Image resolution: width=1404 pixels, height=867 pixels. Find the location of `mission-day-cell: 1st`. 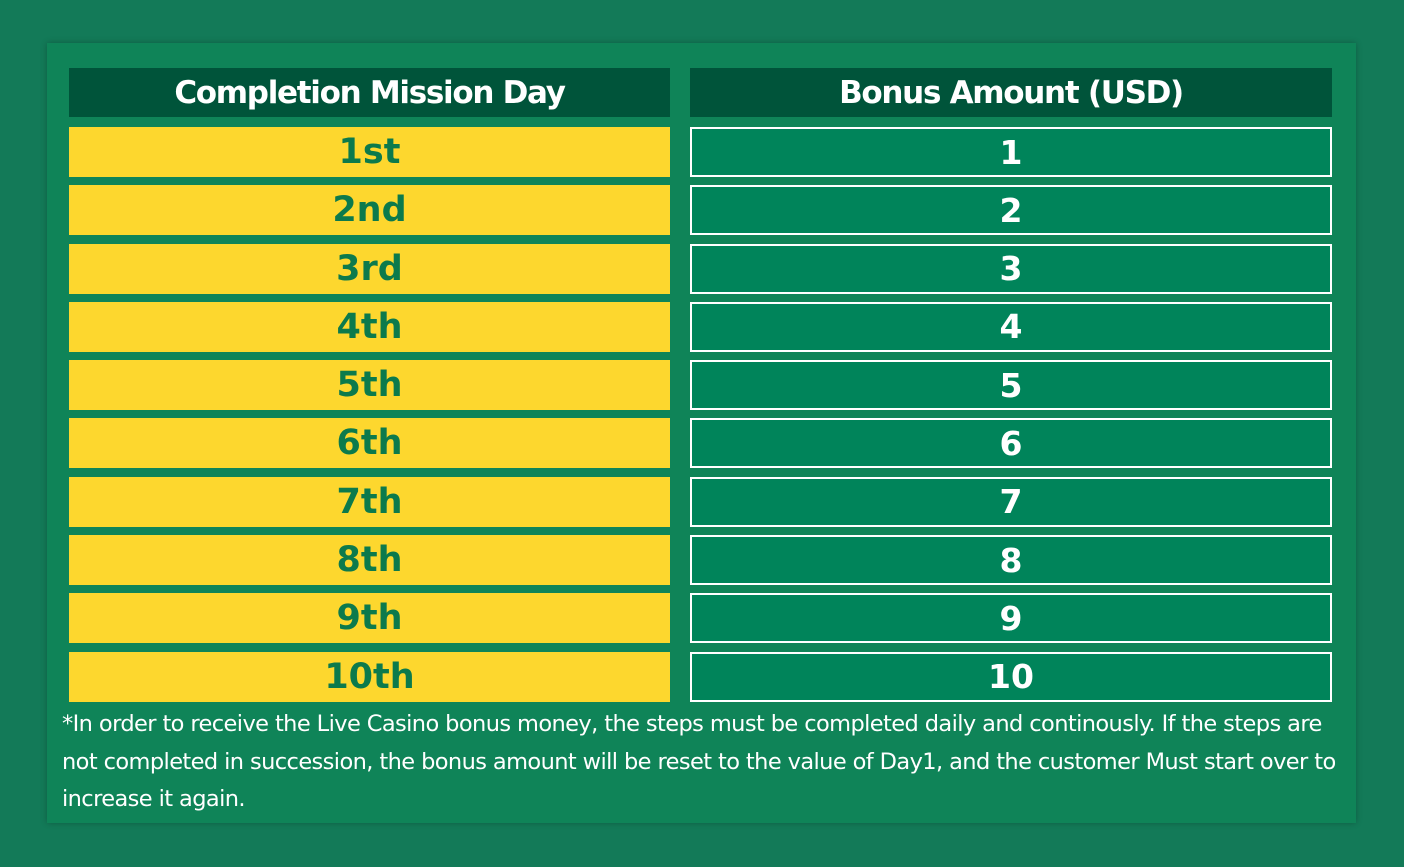

mission-day-cell: 1st is located at coordinates (369, 152).